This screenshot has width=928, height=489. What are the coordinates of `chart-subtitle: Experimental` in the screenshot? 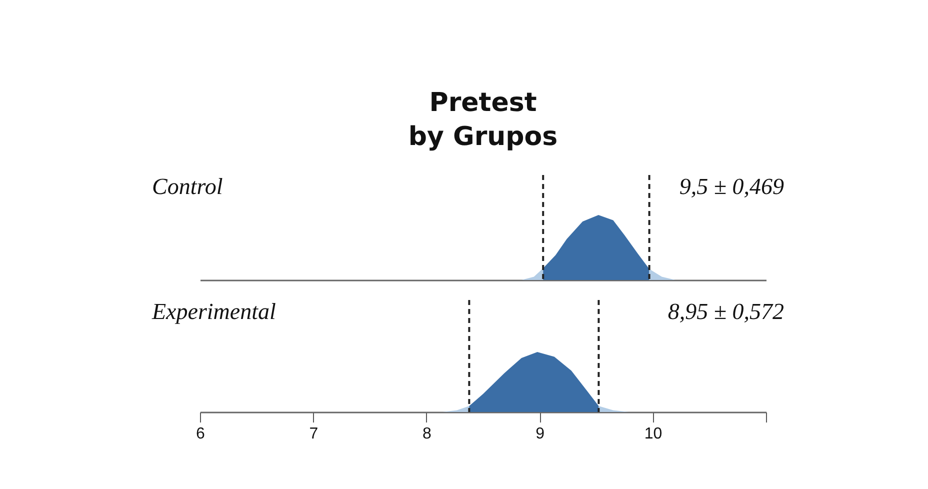 It's located at (213, 311).